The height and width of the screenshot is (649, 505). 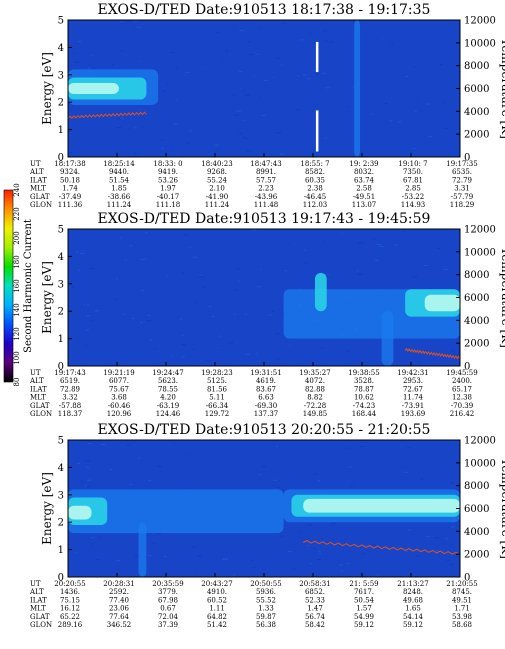 I want to click on table-cell: 19:17:43, so click(x=69, y=373).